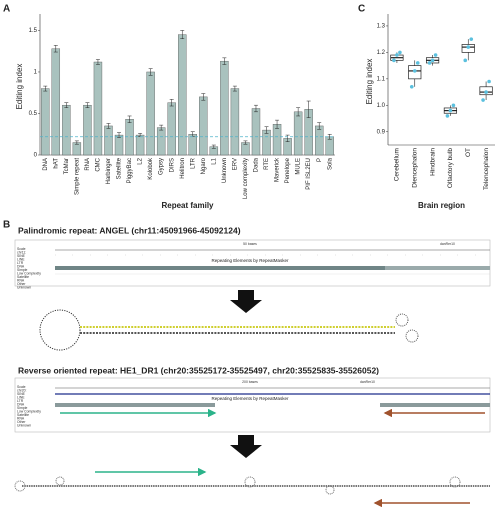  I want to click on x-tick-label: Diencephalon, so click(414, 168).